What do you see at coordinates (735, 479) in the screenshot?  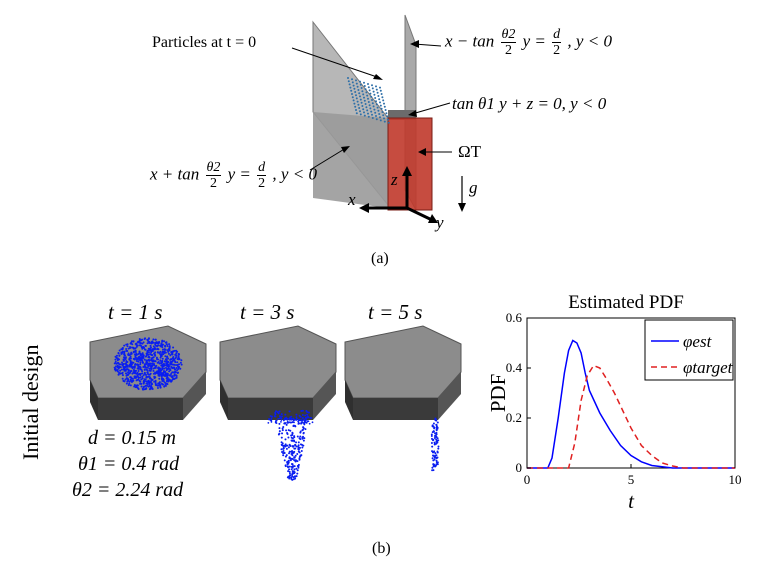 I see `x-tick-2: 10` at bounding box center [735, 479].